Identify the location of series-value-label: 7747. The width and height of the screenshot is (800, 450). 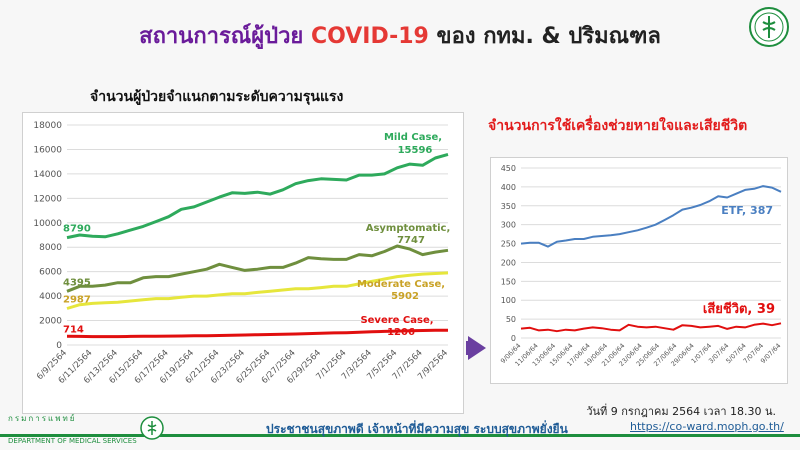
(411, 240).